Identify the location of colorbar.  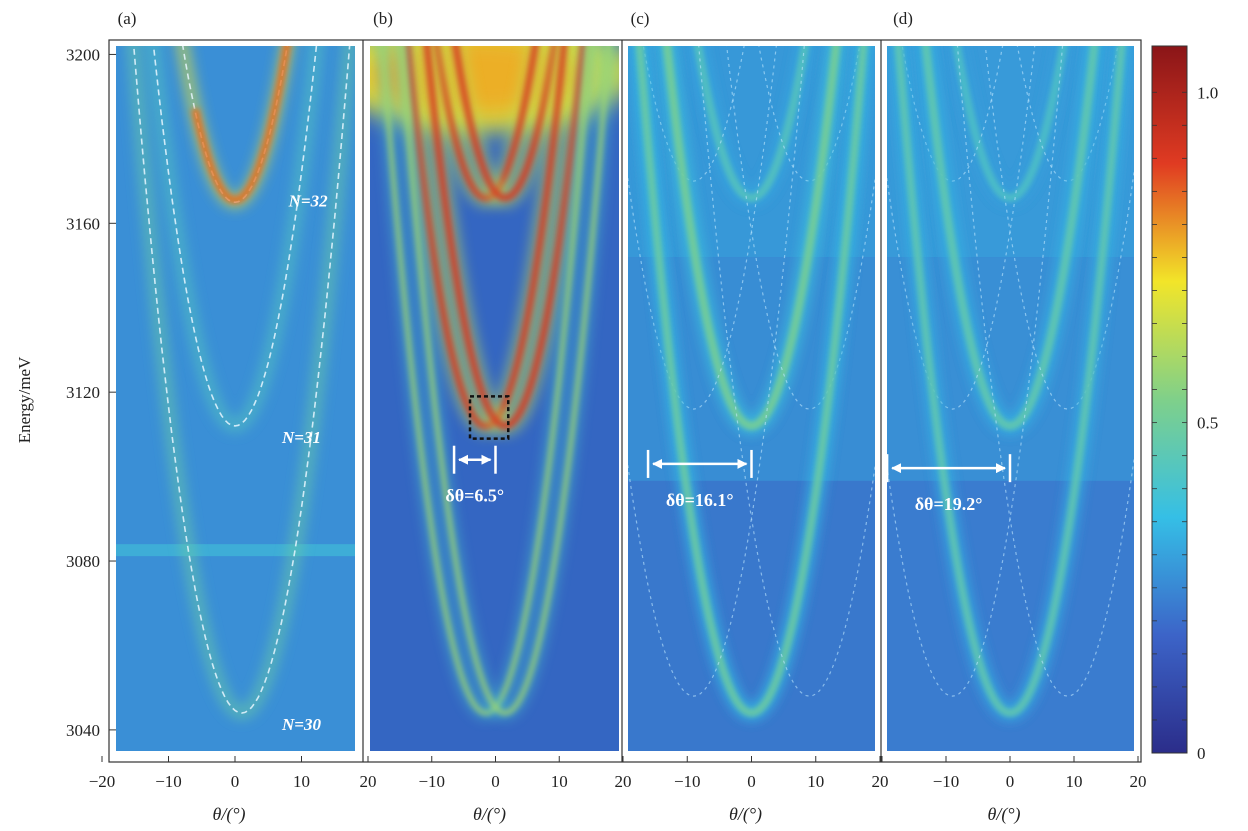
(1169, 399).